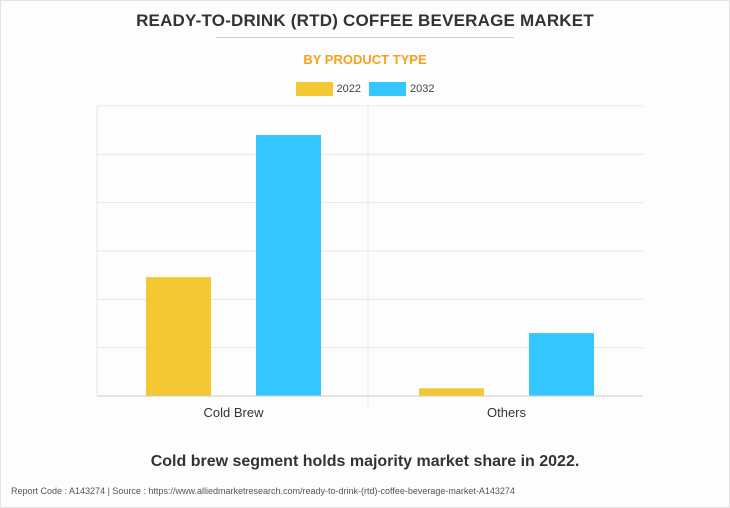  I want to click on legend-swatch-2022, so click(314, 89).